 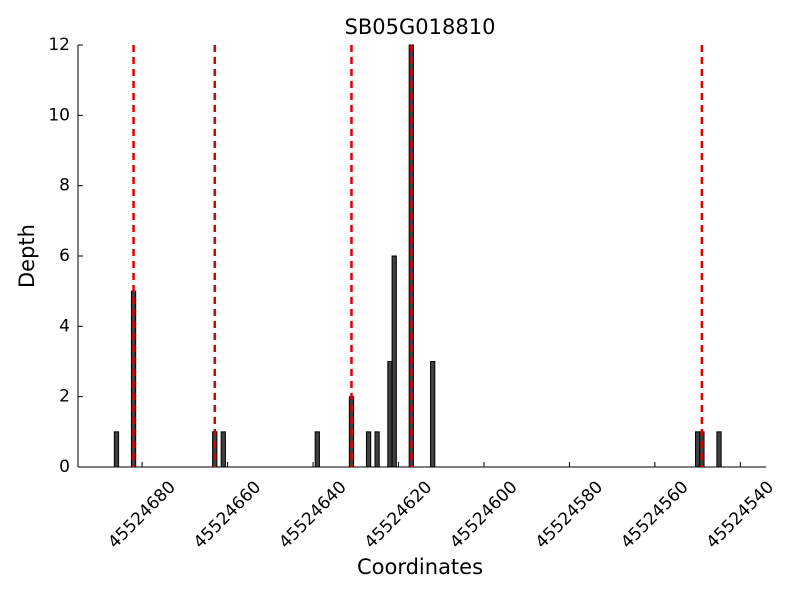 What do you see at coordinates (64, 467) in the screenshot?
I see `y-tick-label: 0` at bounding box center [64, 467].